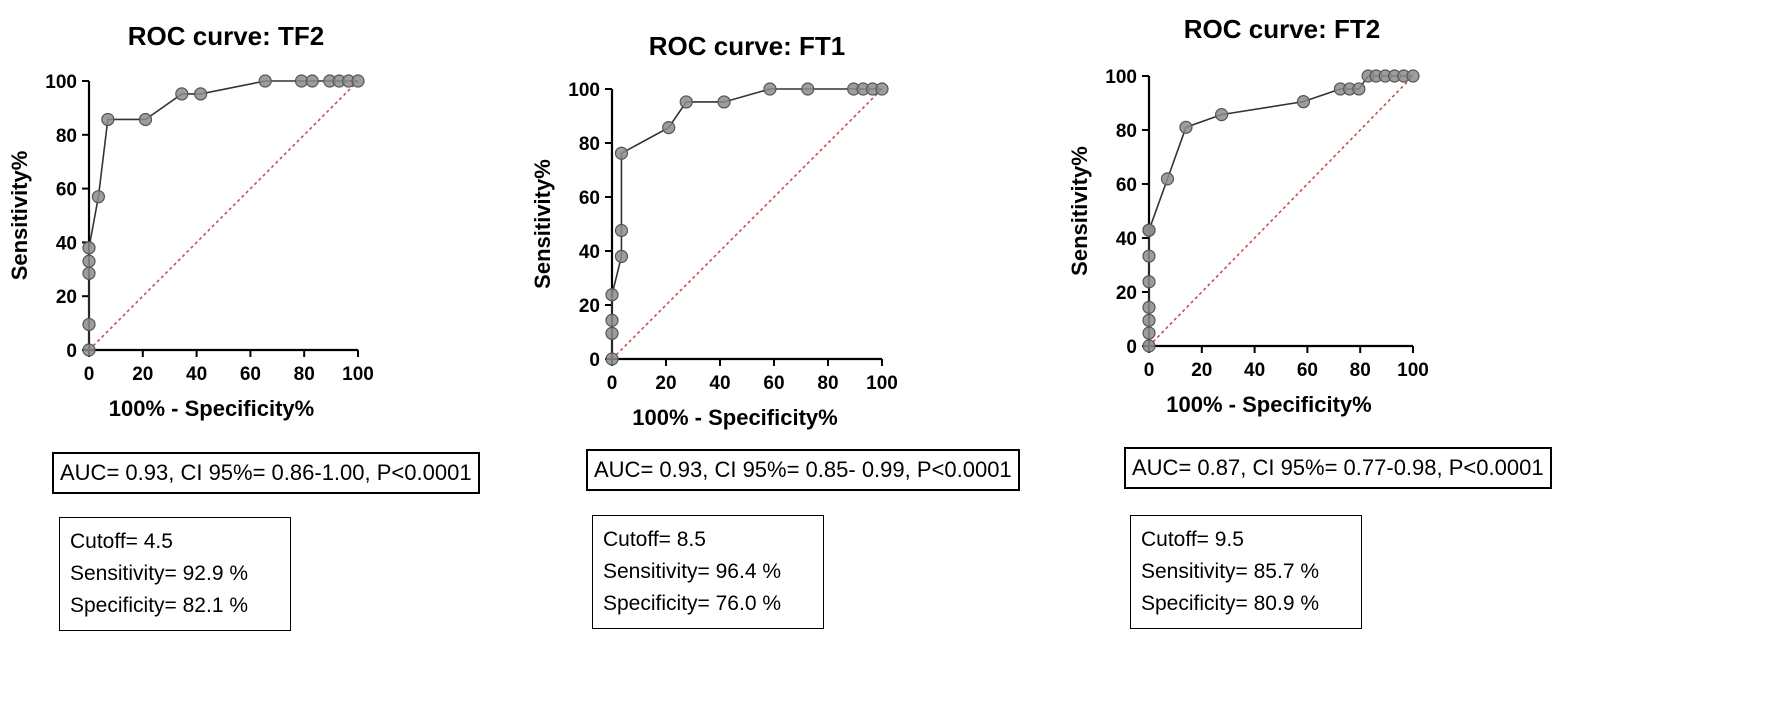  Describe the element at coordinates (1230, 603) in the screenshot. I see `specificity-value: Specificity= 80.9 %` at that location.